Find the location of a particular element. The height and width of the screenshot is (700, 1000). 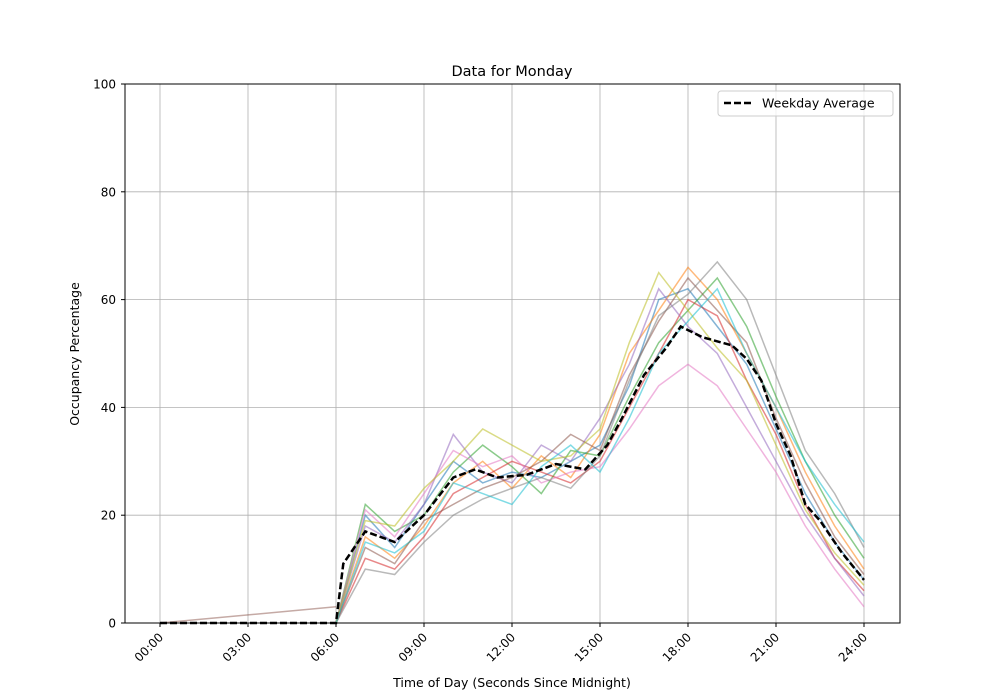

y-tick-label: 100 is located at coordinates (104, 85).